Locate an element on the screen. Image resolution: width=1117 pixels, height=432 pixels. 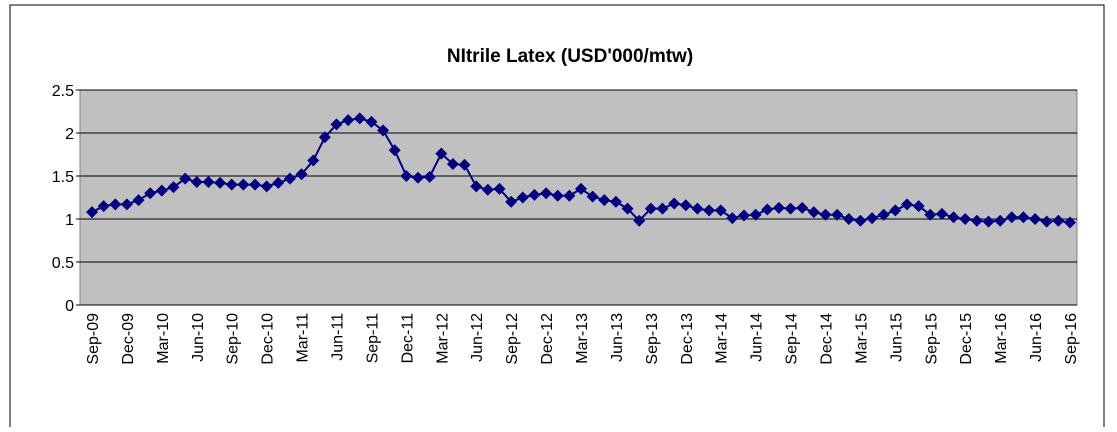
x-tick-label: Sep-13 is located at coordinates (652, 339).